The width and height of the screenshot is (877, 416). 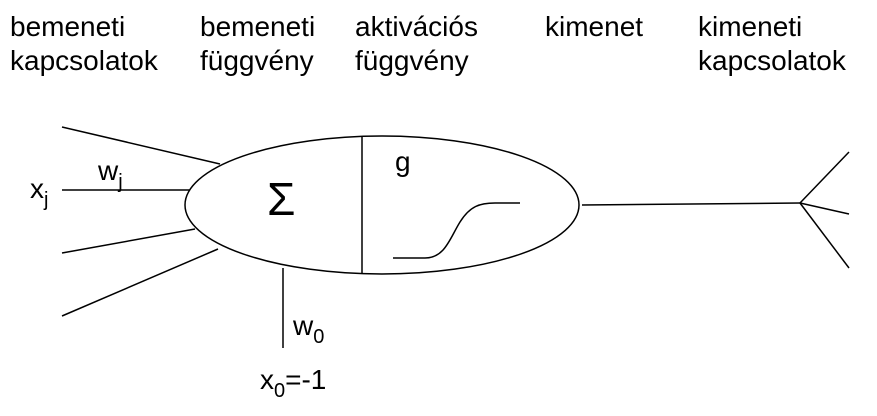 What do you see at coordinates (750, 26) in the screenshot?
I see `header-line: kimeneti` at bounding box center [750, 26].